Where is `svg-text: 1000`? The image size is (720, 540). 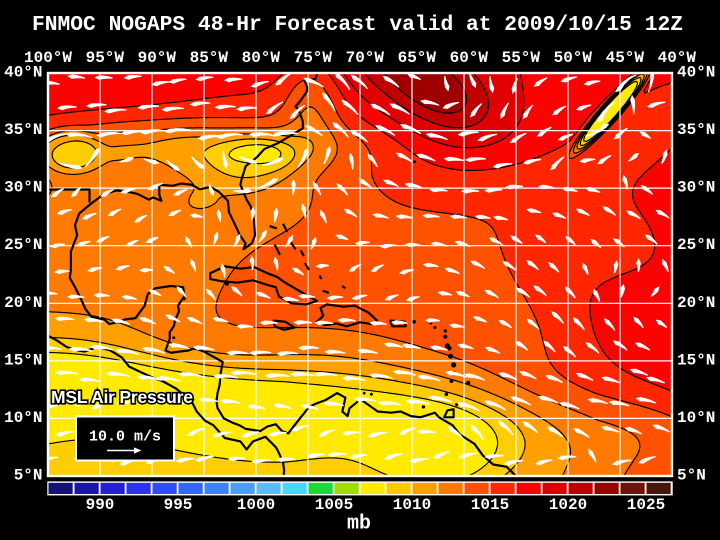
svg-text: 1000 is located at coordinates (256, 505).